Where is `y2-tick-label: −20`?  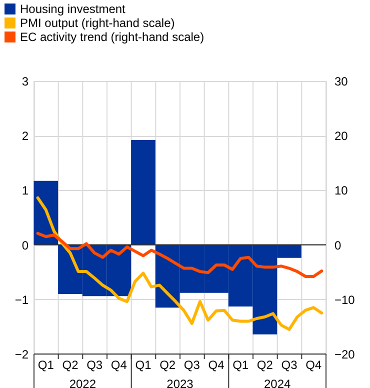
y2-tick-label: −20 is located at coordinates (345, 355).